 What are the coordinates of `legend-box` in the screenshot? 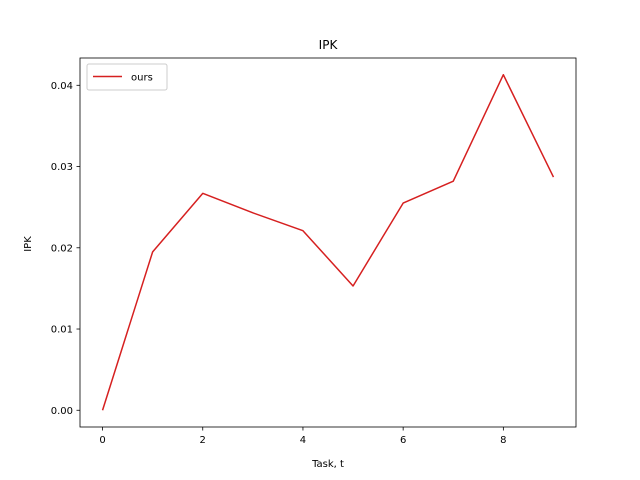 It's located at (127, 77).